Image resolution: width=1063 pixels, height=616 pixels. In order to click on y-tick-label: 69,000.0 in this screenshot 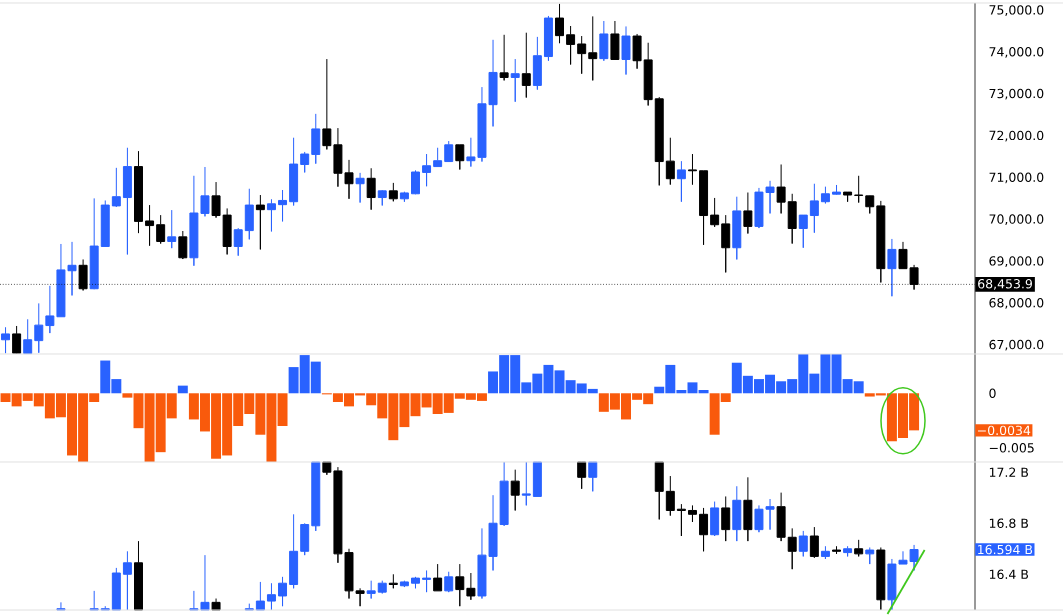, I will do `click(1016, 261)`.